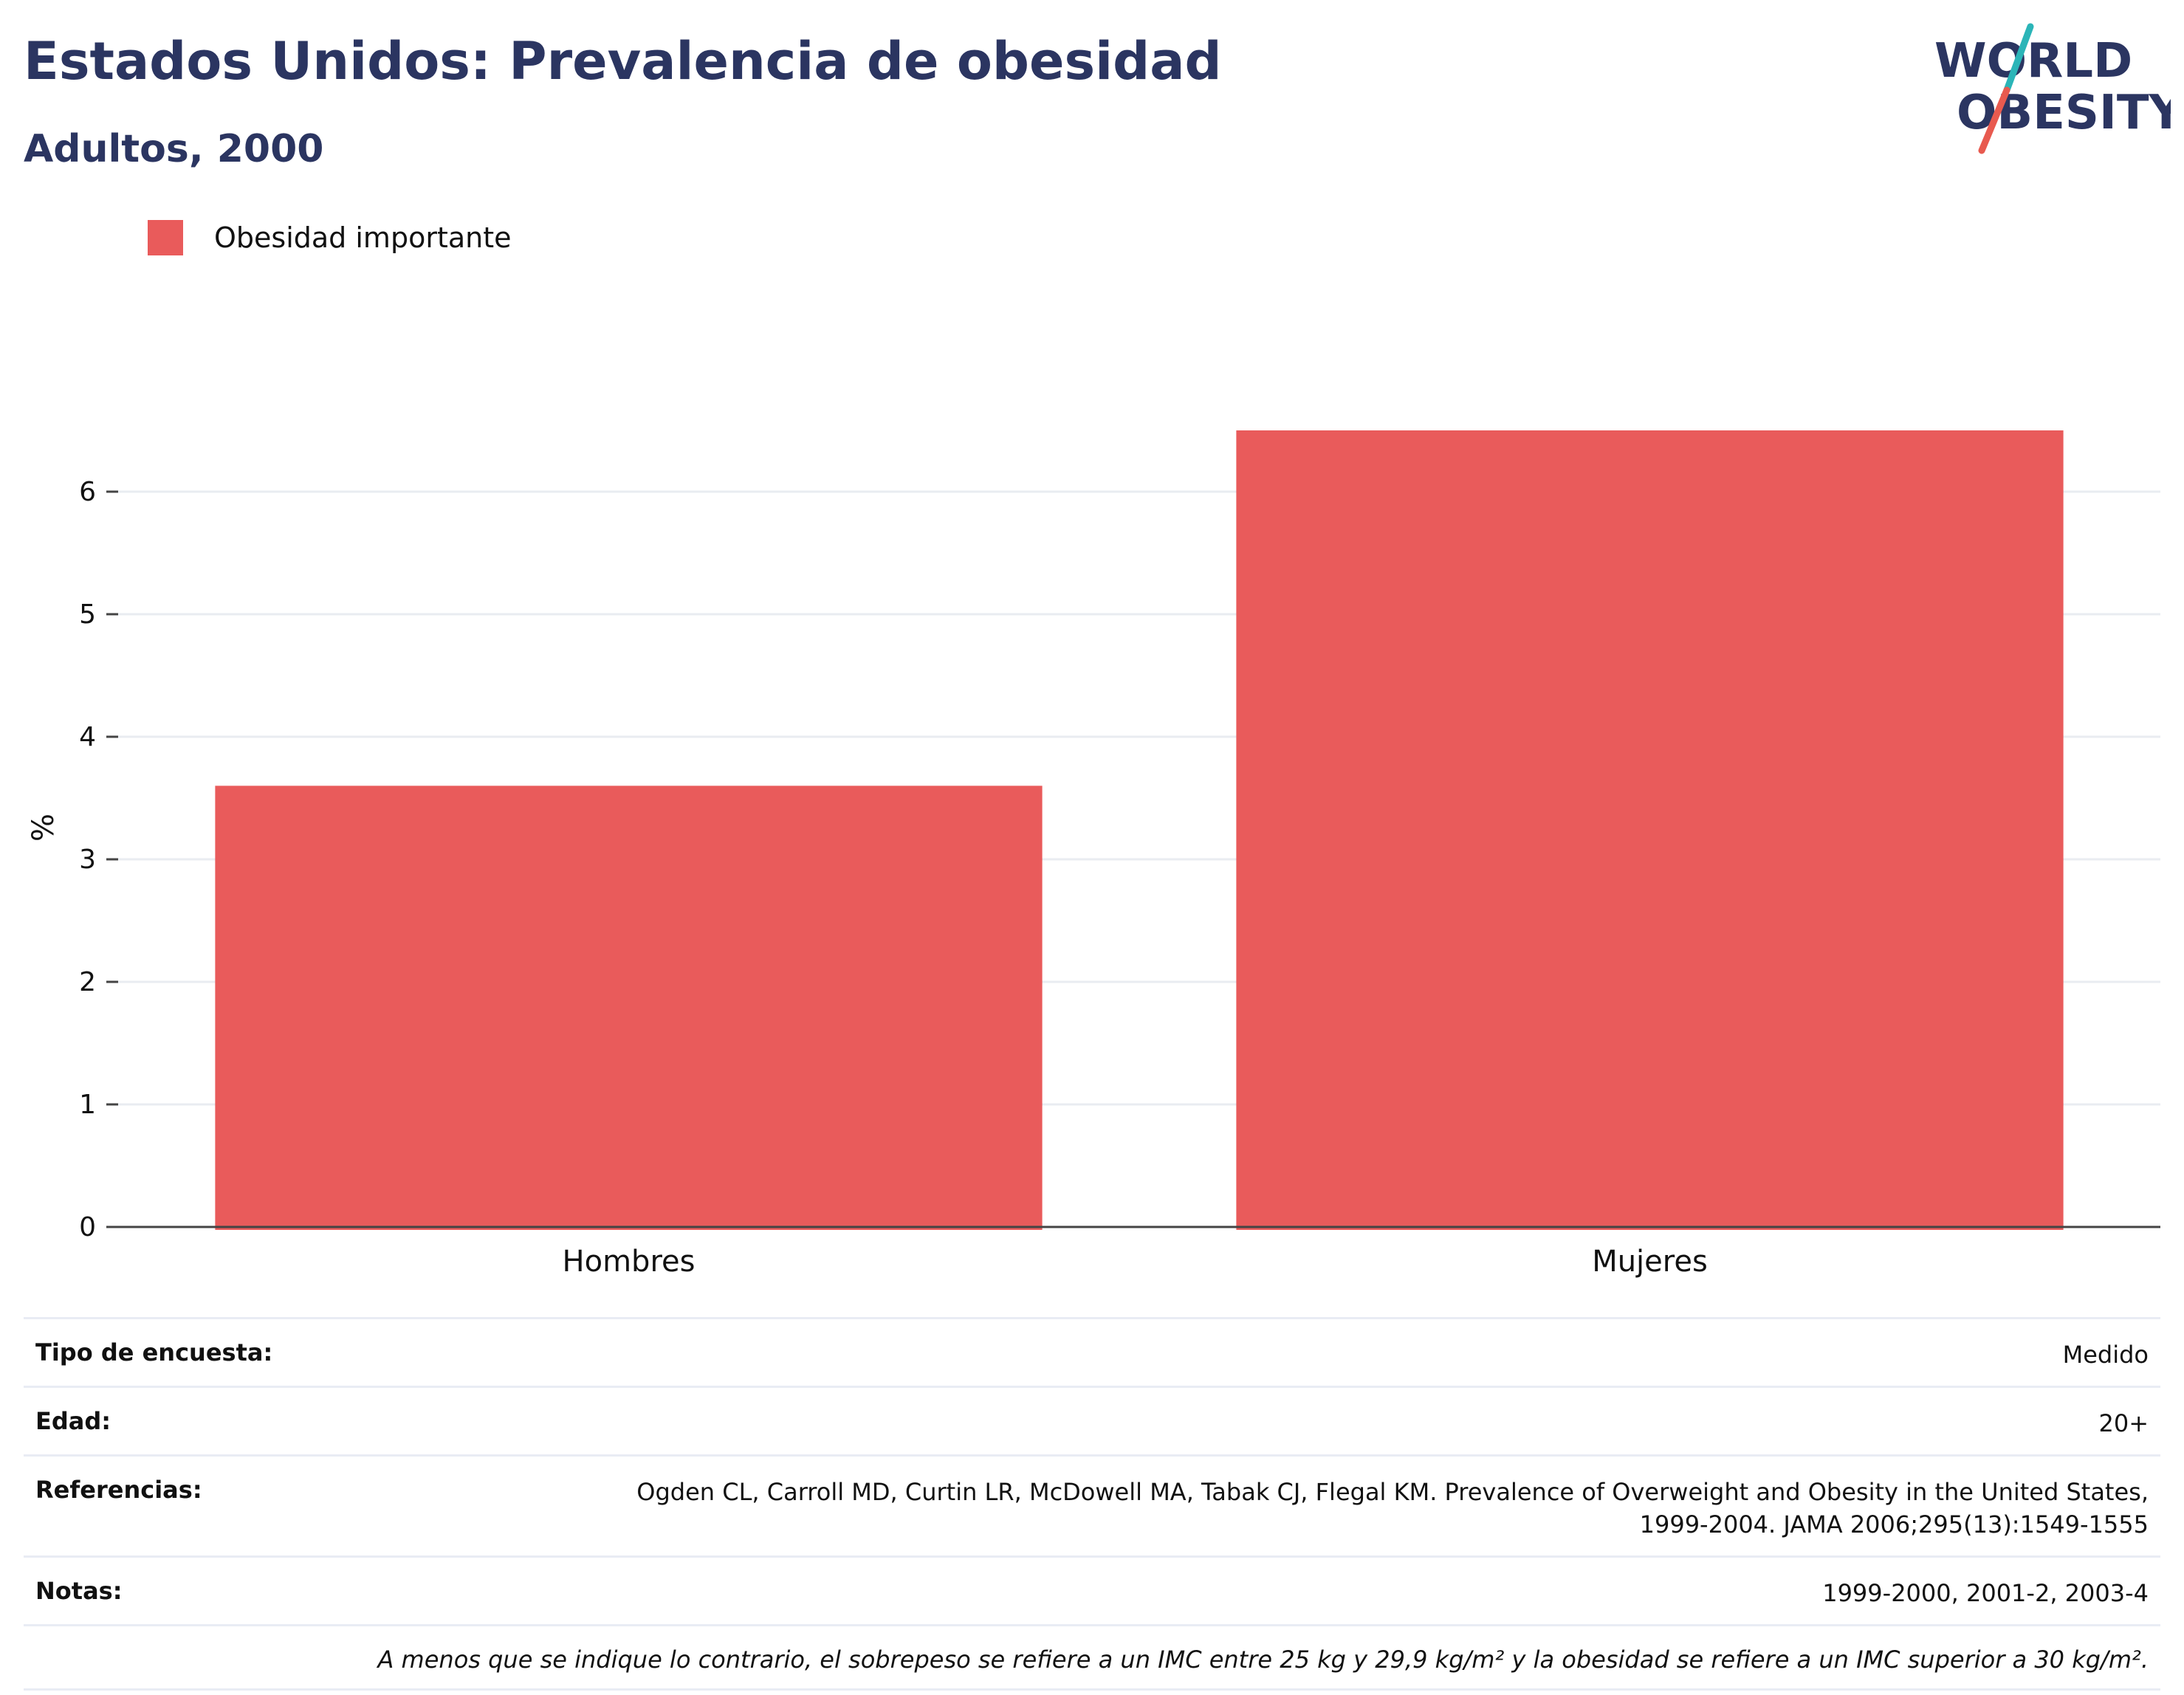 This screenshot has width=2184, height=1695. I want to click on logo-text-world: WORLD, so click(2033, 62).